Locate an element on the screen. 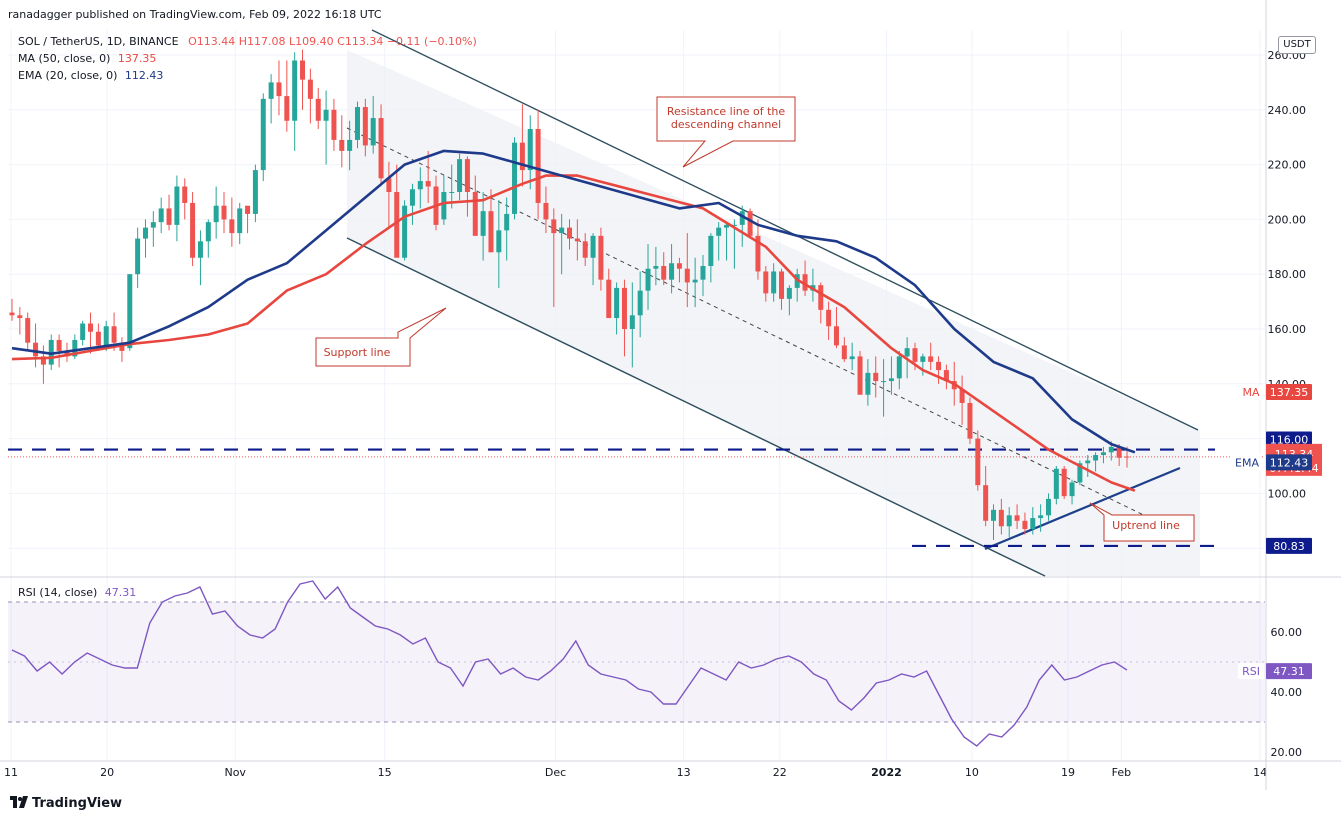 The width and height of the screenshot is (1341, 822). y-tick-label: 100.00 is located at coordinates (1287, 493).